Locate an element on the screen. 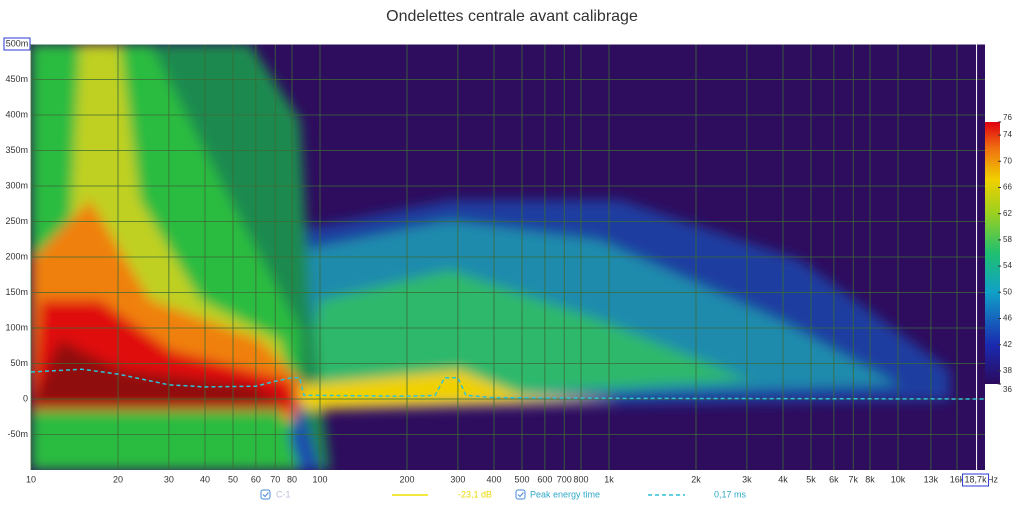 Image resolution: width=1024 pixels, height=512 pixels. colorbar-label: 74 is located at coordinates (1007, 134).